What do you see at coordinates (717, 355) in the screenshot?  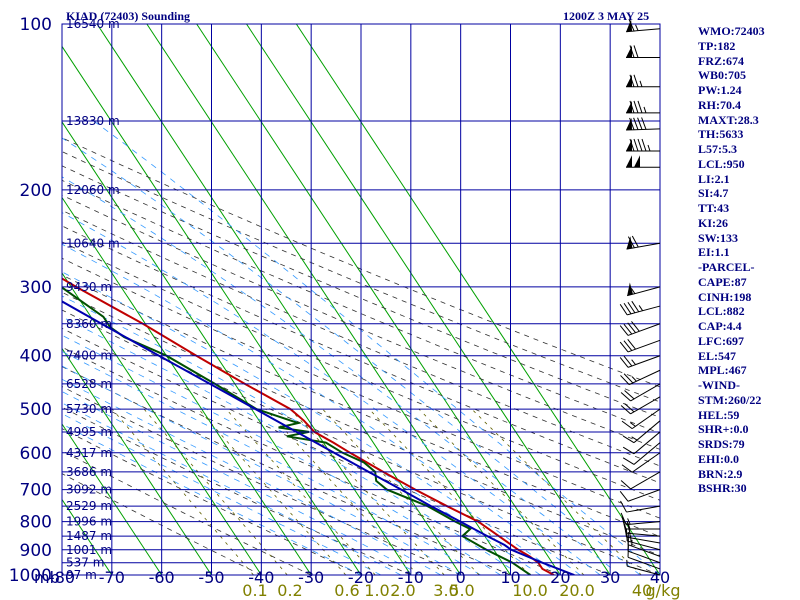 I see `stat-item: EL:547` at bounding box center [717, 355].